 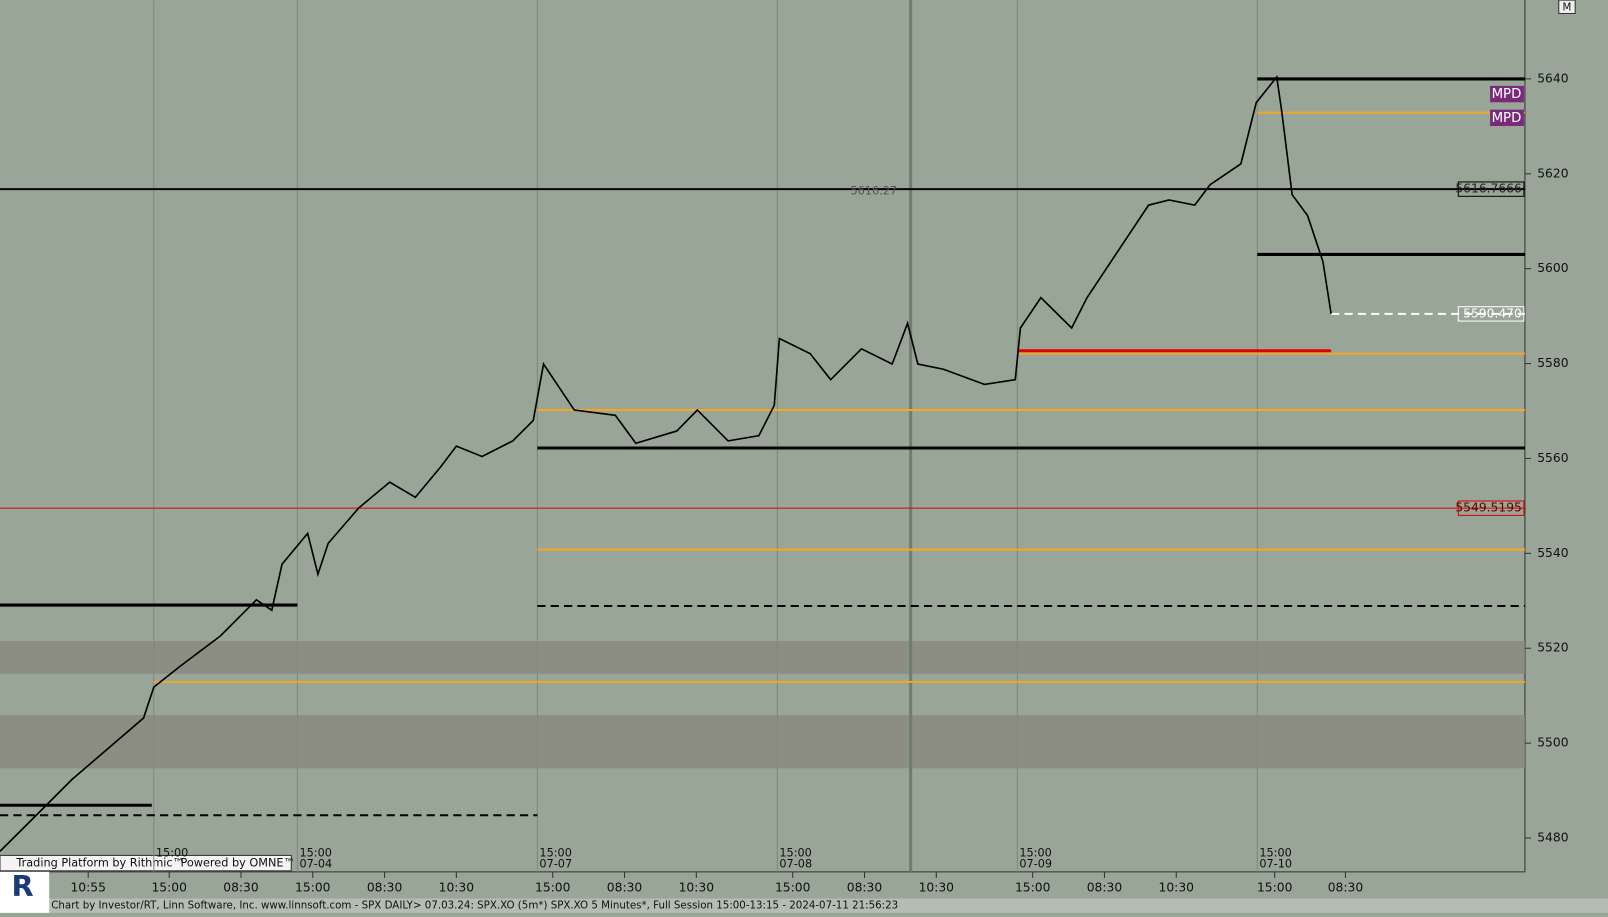 What do you see at coordinates (87, 888) in the screenshot?
I see `x-tick-label: 10:55` at bounding box center [87, 888].